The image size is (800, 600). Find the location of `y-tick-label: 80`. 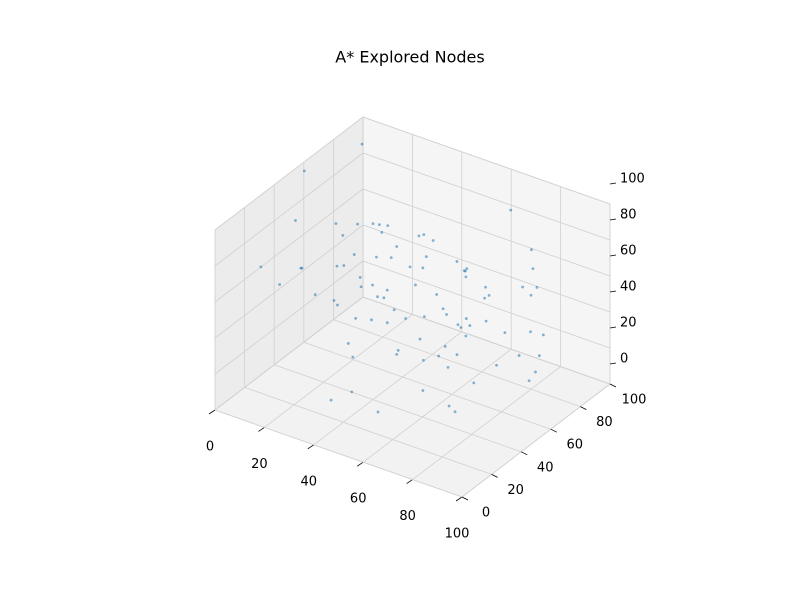

y-tick-label: 80 is located at coordinates (604, 422).